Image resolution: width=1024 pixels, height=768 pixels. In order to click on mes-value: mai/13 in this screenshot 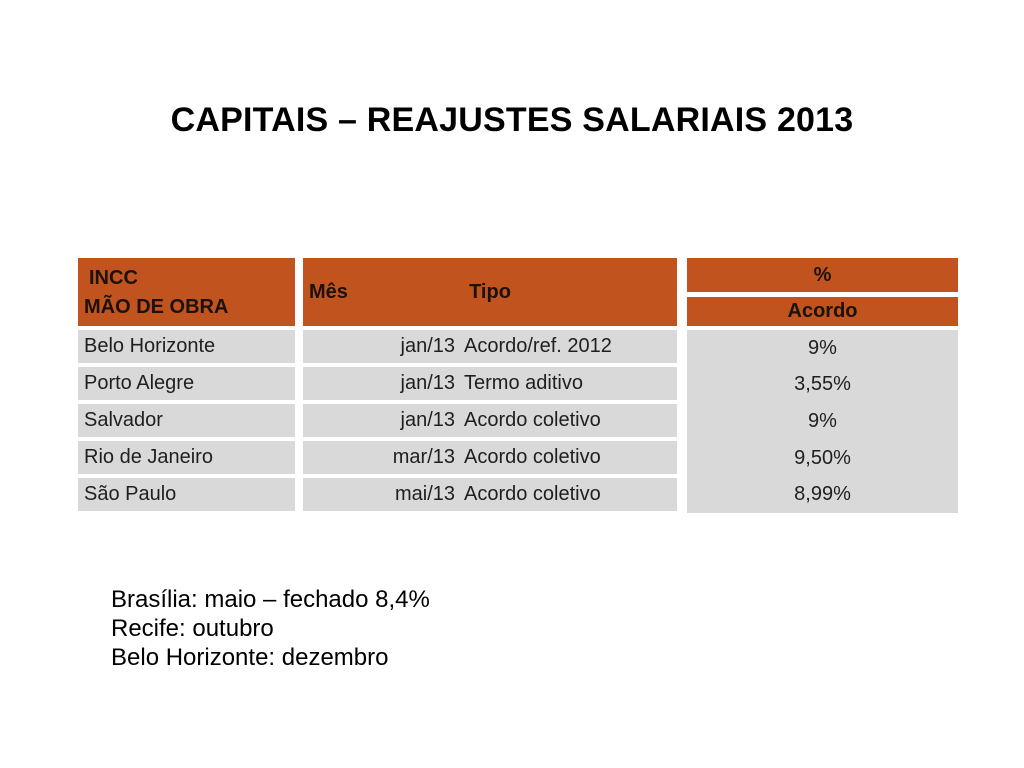, I will do `click(424, 494)`.